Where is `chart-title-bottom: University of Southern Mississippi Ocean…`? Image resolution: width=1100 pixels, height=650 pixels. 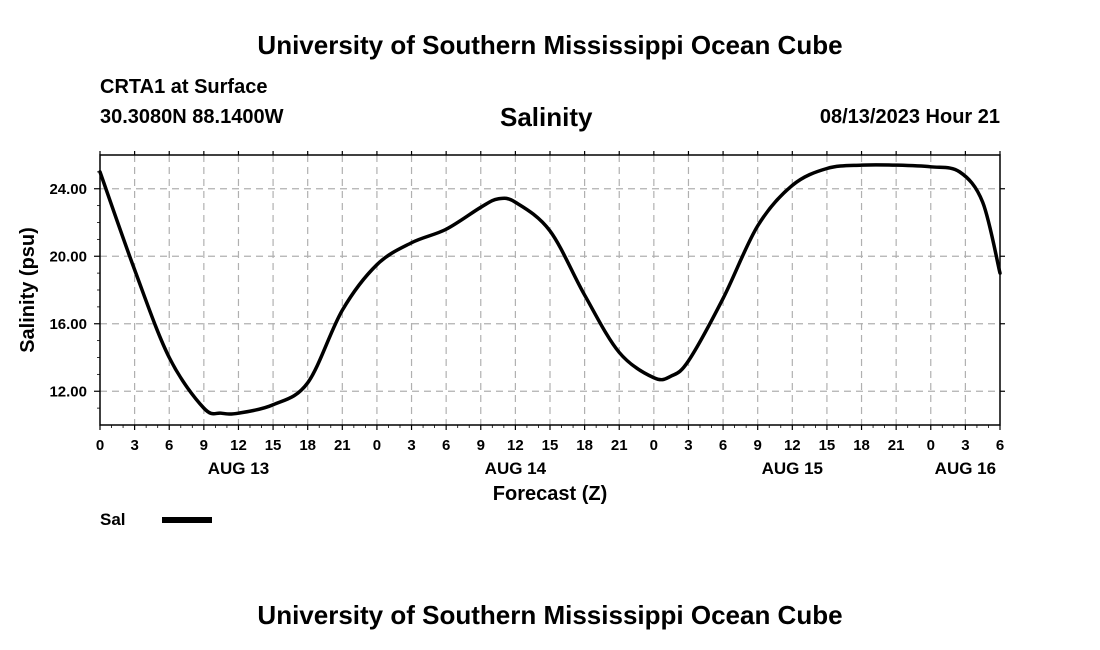
chart-title-bottom: University of Southern Mississippi Ocean… is located at coordinates (550, 615).